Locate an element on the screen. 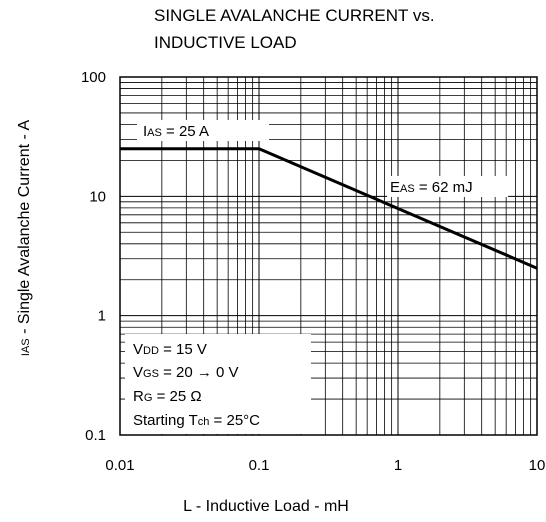  vdd-annotation: VDD = 15 V is located at coordinates (170, 349).